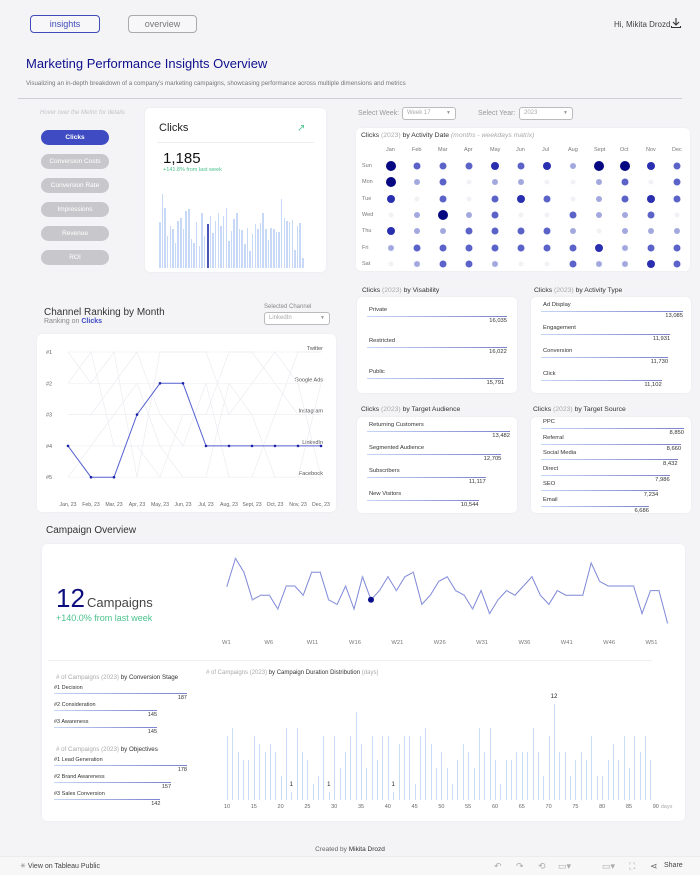  Describe the element at coordinates (297, 318) in the screenshot. I see `channel-select: LinkedIn ▼` at that location.